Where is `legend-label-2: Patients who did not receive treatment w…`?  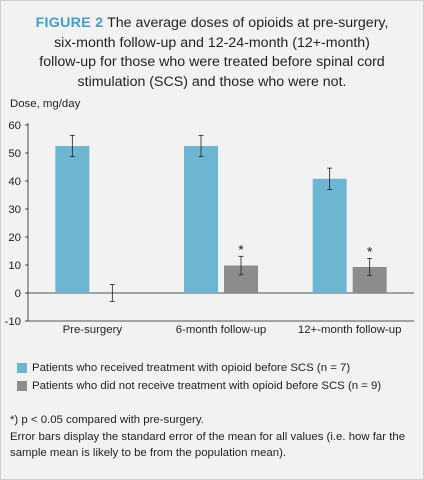 legend-label-2: Patients who did not receive treatment w… is located at coordinates (207, 386).